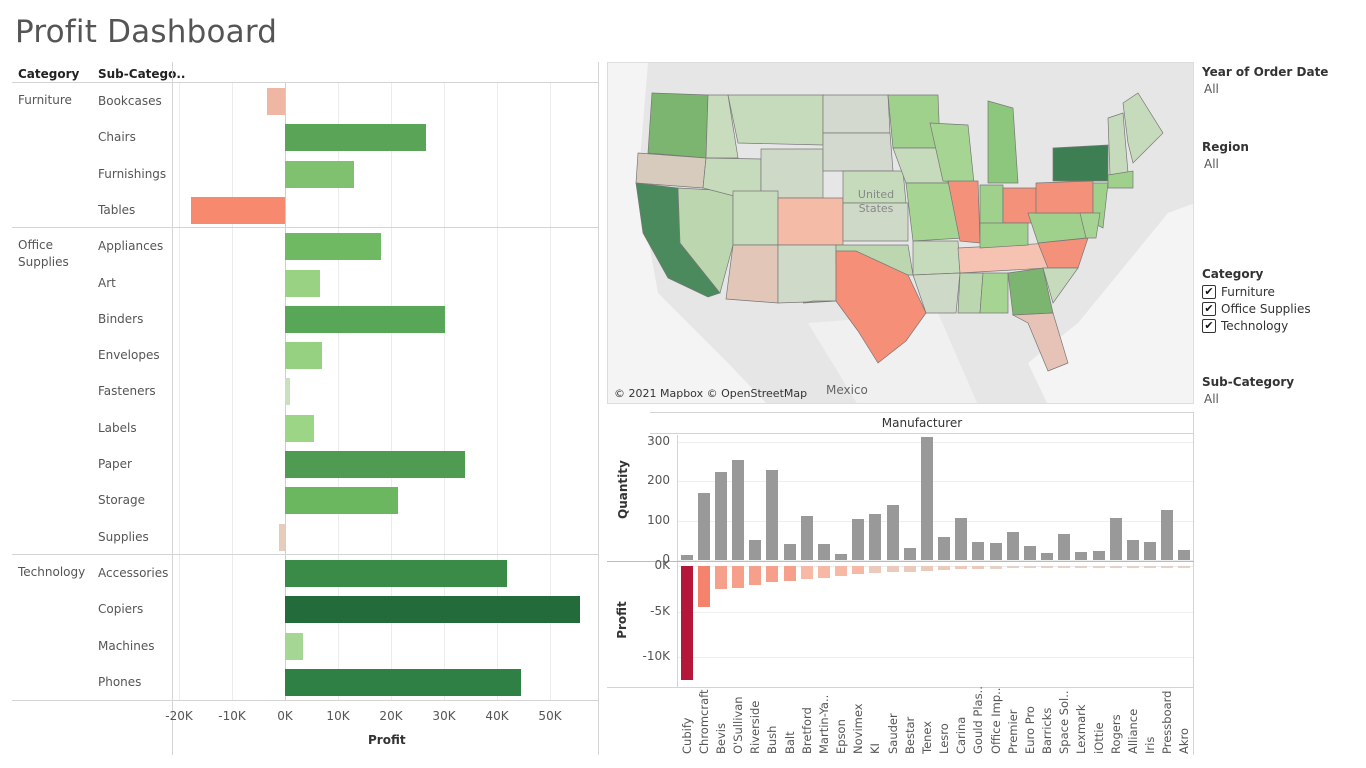 This screenshot has height=768, width=1366. What do you see at coordinates (126, 645) in the screenshot?
I see `subcategory-label: Machines` at bounding box center [126, 645].